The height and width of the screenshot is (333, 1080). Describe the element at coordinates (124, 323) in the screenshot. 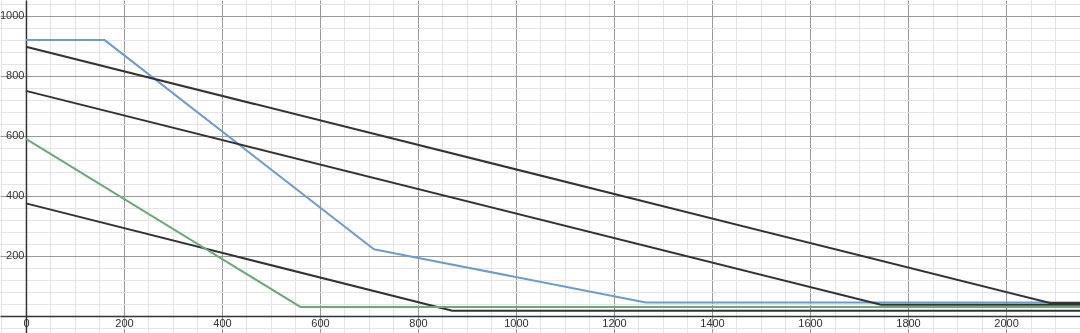

I see `x-tick-label: 200` at that location.